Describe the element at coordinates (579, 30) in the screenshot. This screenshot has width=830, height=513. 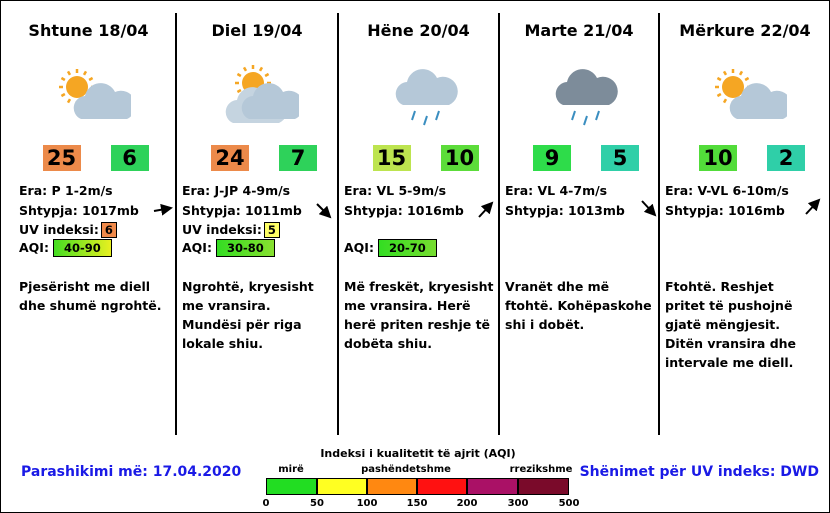
I see `day-title: Marte 21/04` at that location.